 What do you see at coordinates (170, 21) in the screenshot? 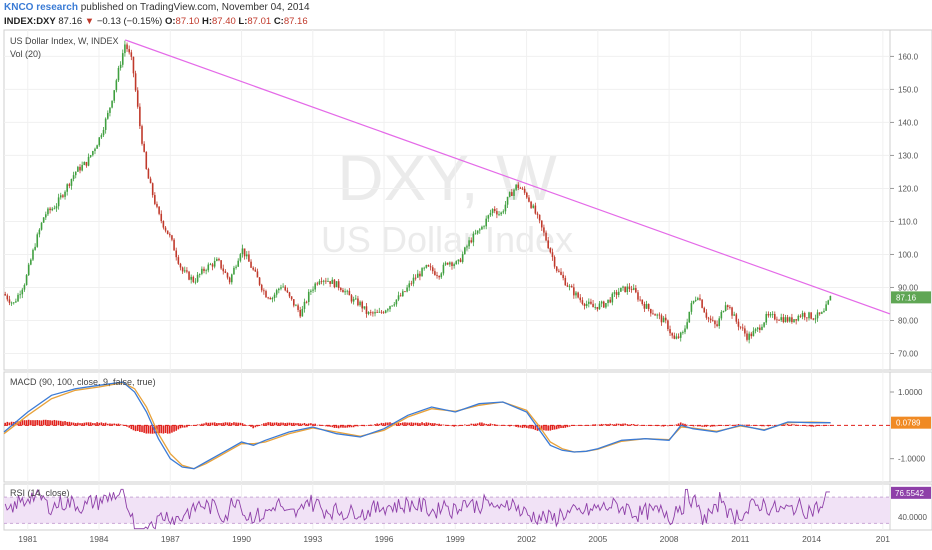
I see `open-label: O:` at bounding box center [170, 21].